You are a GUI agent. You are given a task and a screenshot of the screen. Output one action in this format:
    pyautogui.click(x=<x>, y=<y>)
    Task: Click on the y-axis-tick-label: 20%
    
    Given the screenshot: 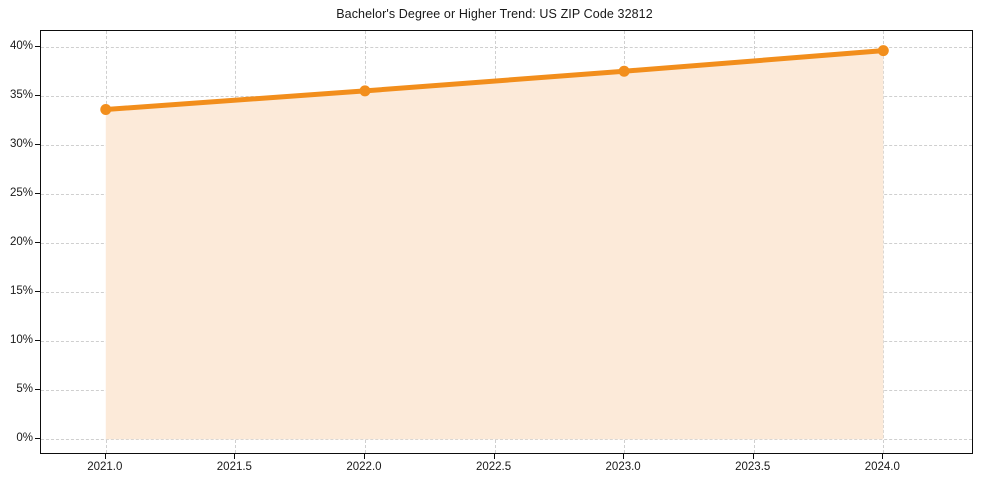 What is the action you would take?
    pyautogui.click(x=21, y=242)
    